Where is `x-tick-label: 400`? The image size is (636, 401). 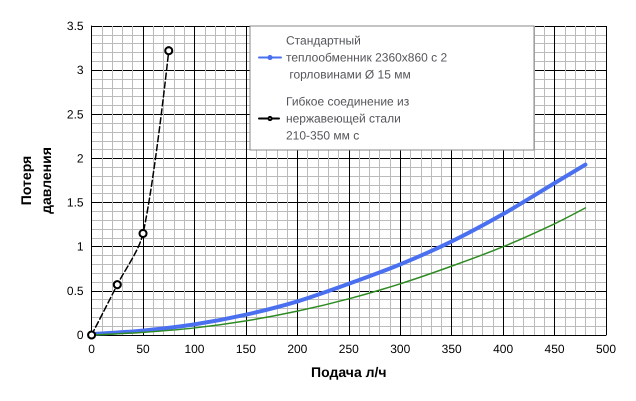
x-tick-label: 400 is located at coordinates (503, 349).